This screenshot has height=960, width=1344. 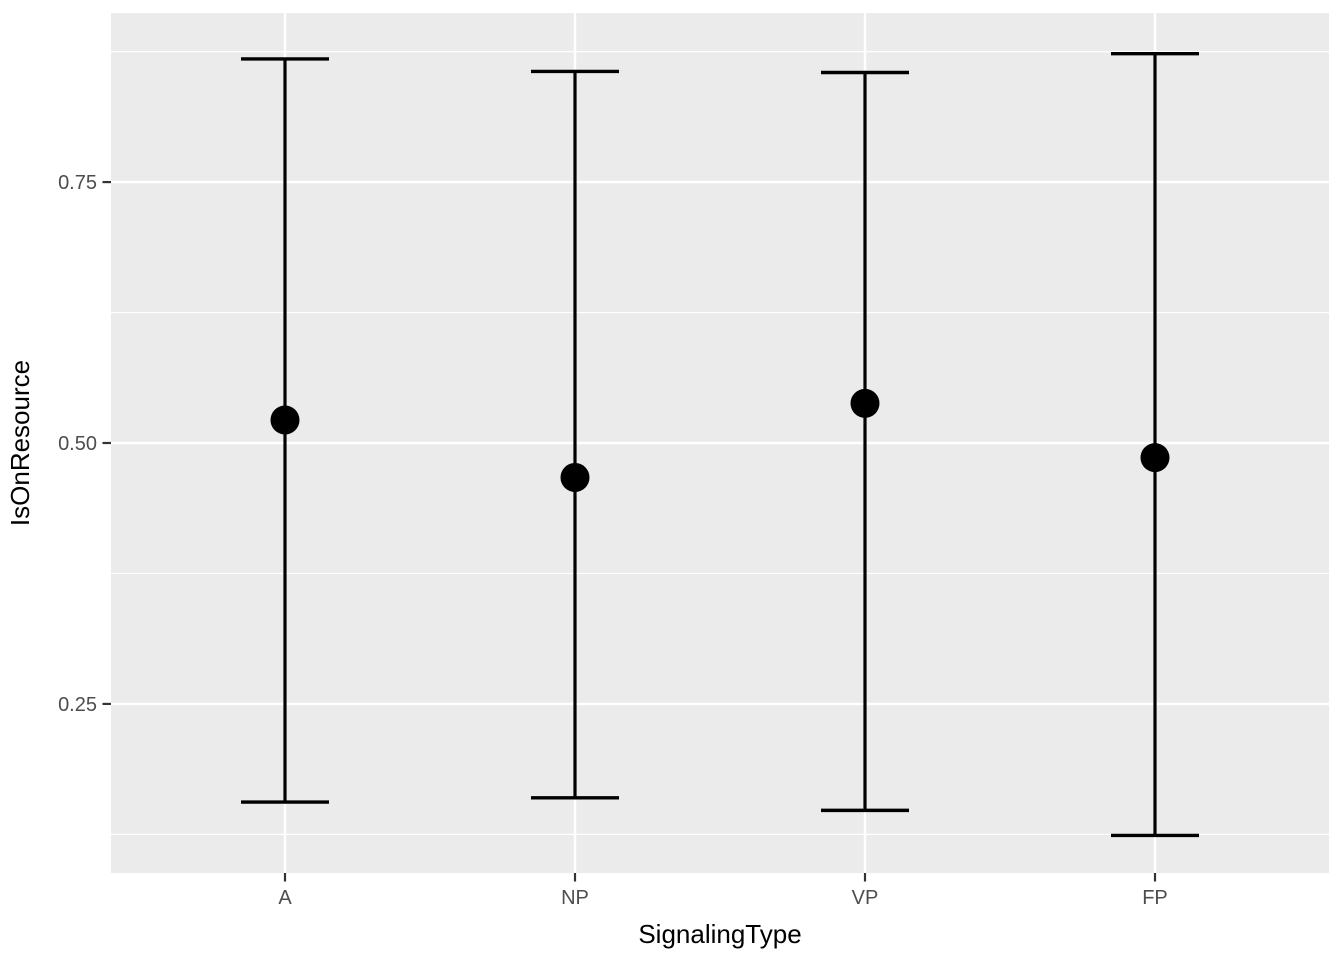 What do you see at coordinates (575, 898) in the screenshot?
I see `x-tick-label: NP` at bounding box center [575, 898].